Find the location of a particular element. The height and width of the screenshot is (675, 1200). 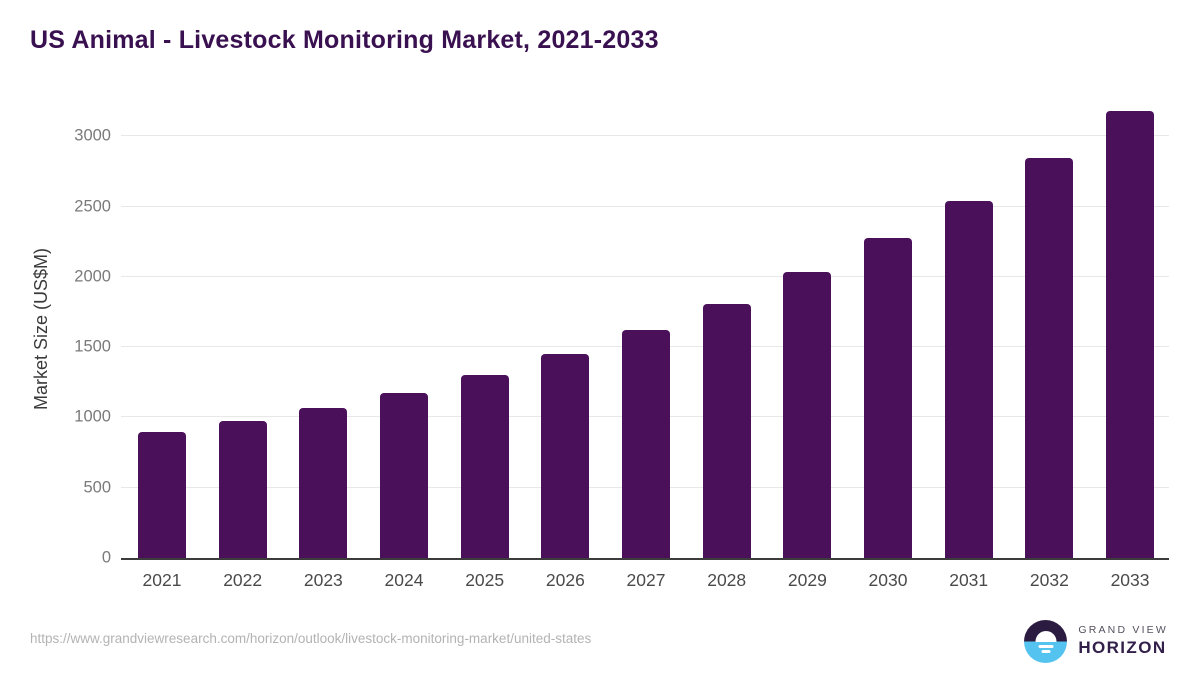

bar-2022 is located at coordinates (242, 489).